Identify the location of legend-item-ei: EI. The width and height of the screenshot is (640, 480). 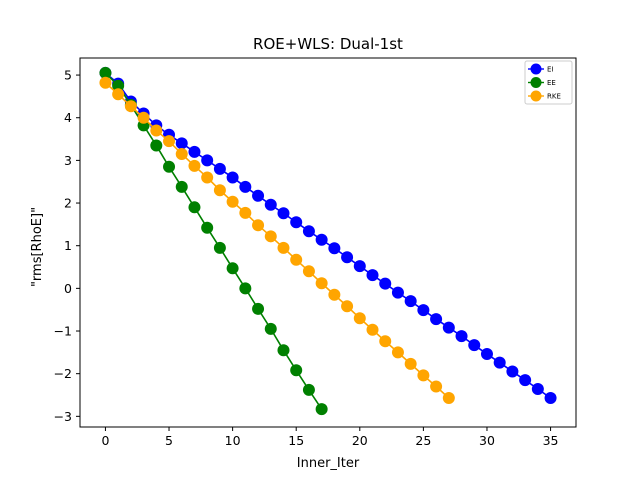
(541, 69).